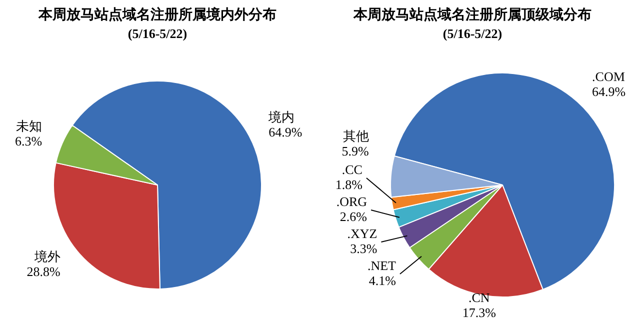 The width and height of the screenshot is (631, 324). Describe the element at coordinates (29, 126) in the screenshot. I see `slice-label: 未知` at that location.